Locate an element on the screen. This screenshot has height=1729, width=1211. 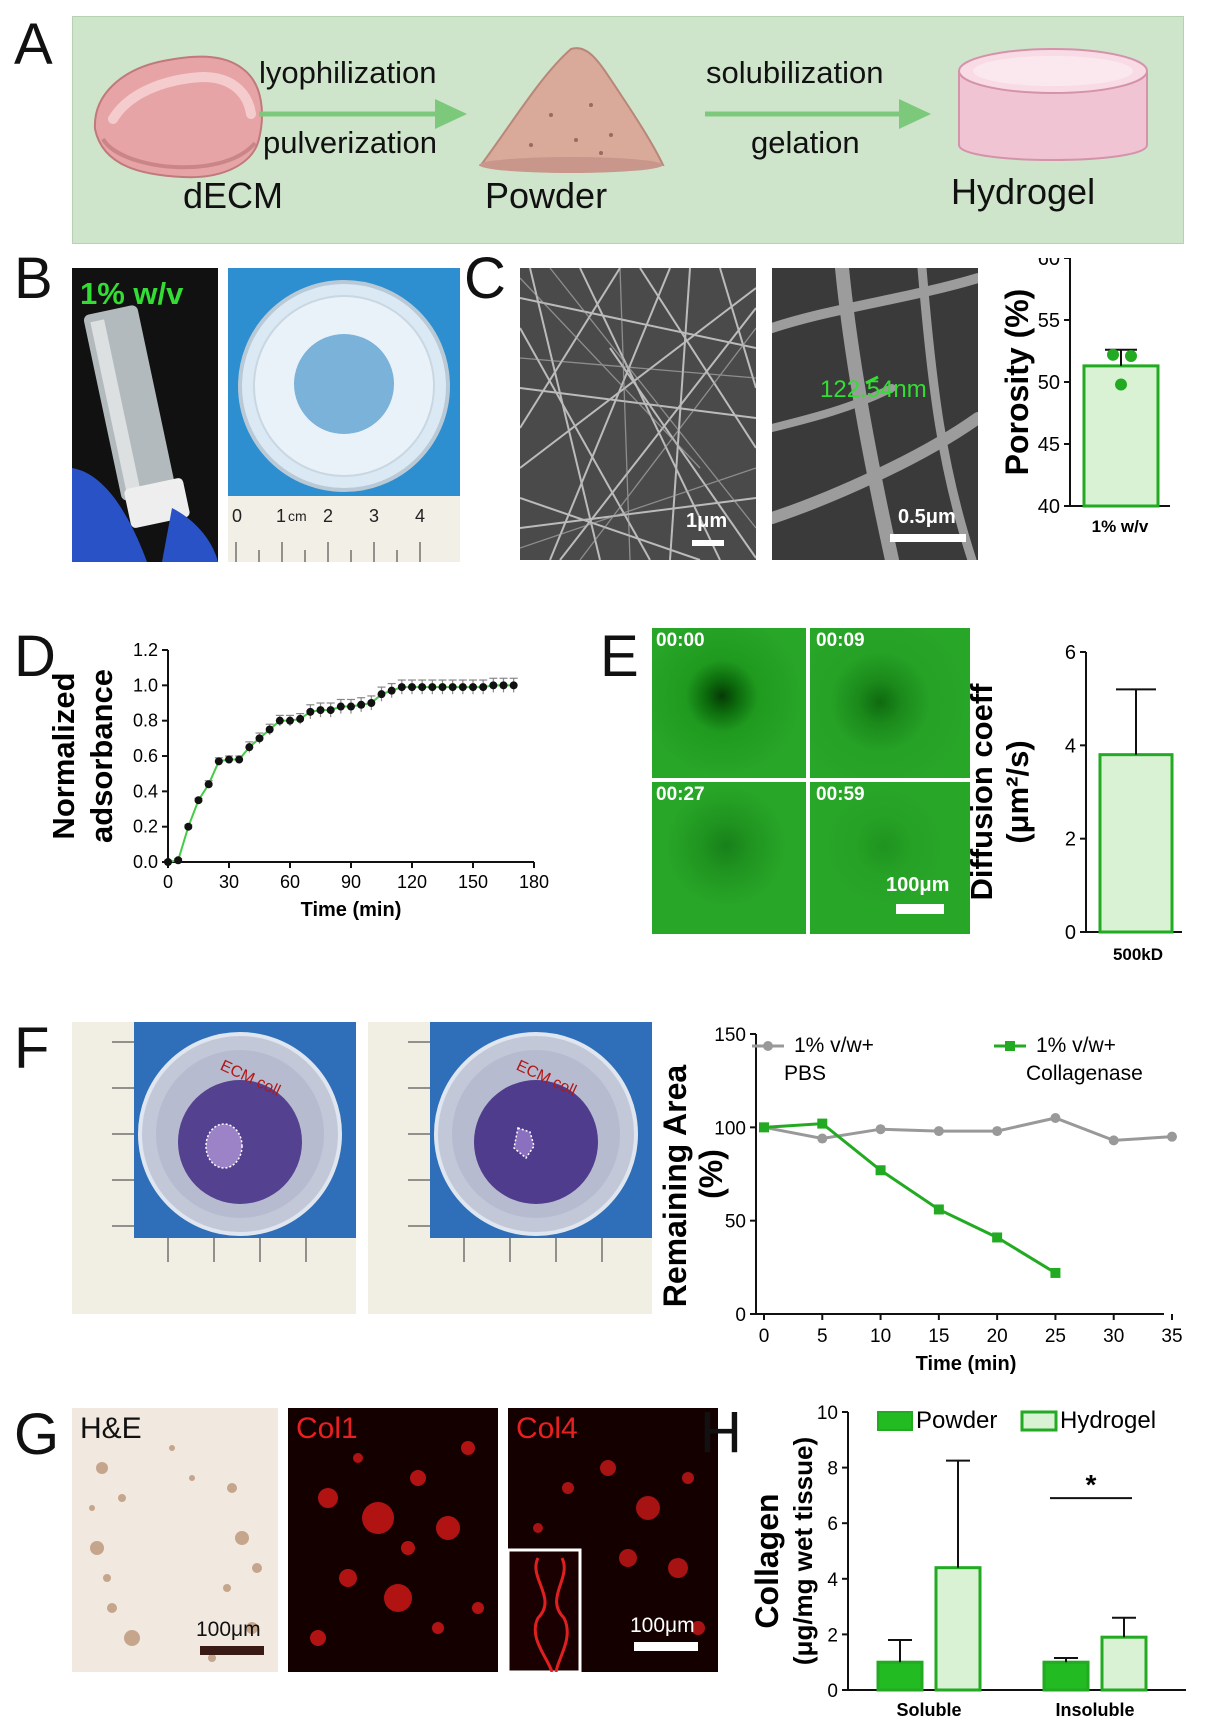
step1-top-label: lyophilization is located at coordinates (348, 72).